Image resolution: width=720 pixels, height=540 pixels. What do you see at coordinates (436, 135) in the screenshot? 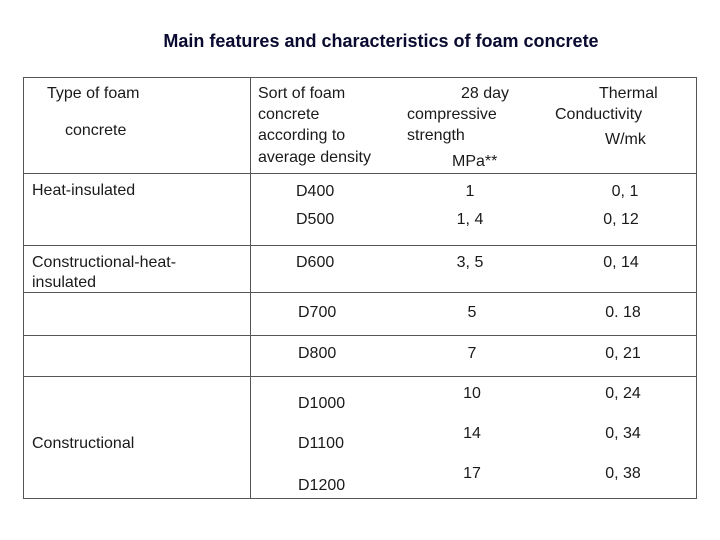
I see `header-strength-line3: strength` at bounding box center [436, 135].